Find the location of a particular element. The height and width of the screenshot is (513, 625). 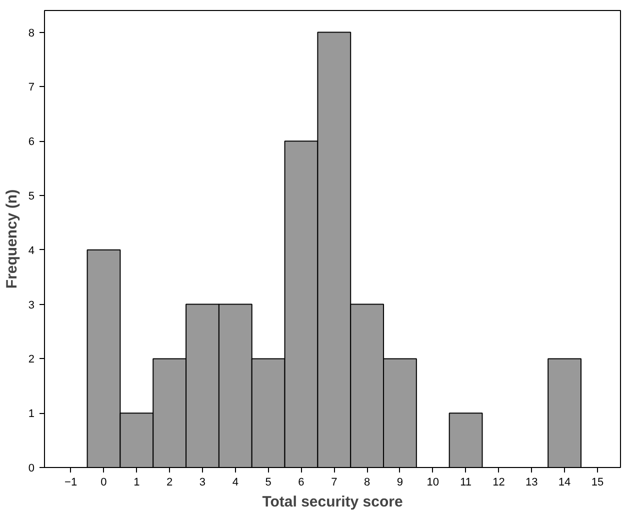

y-tick-label: 3 is located at coordinates (31, 305).